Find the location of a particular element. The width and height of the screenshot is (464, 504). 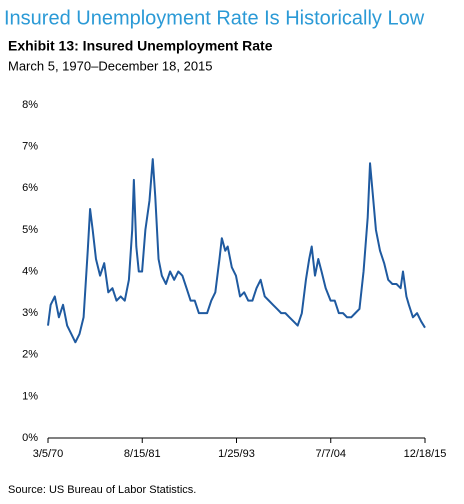

x-tick-label: 3/5/70 is located at coordinates (48, 454).